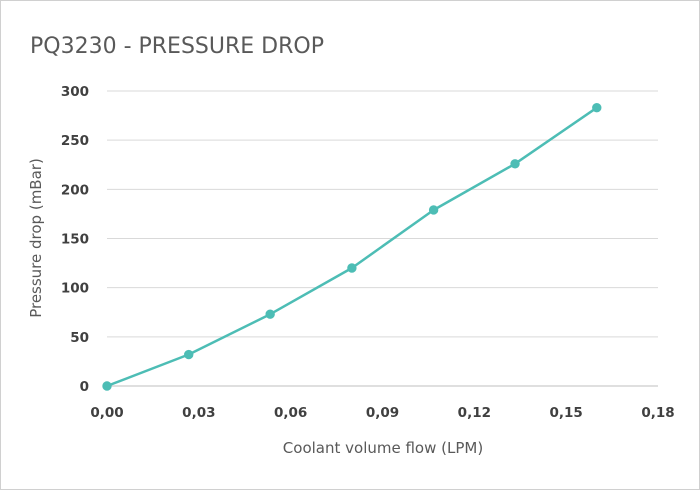 This screenshot has width=700, height=490. I want to click on x-tick-label: 0,15, so click(566, 413).